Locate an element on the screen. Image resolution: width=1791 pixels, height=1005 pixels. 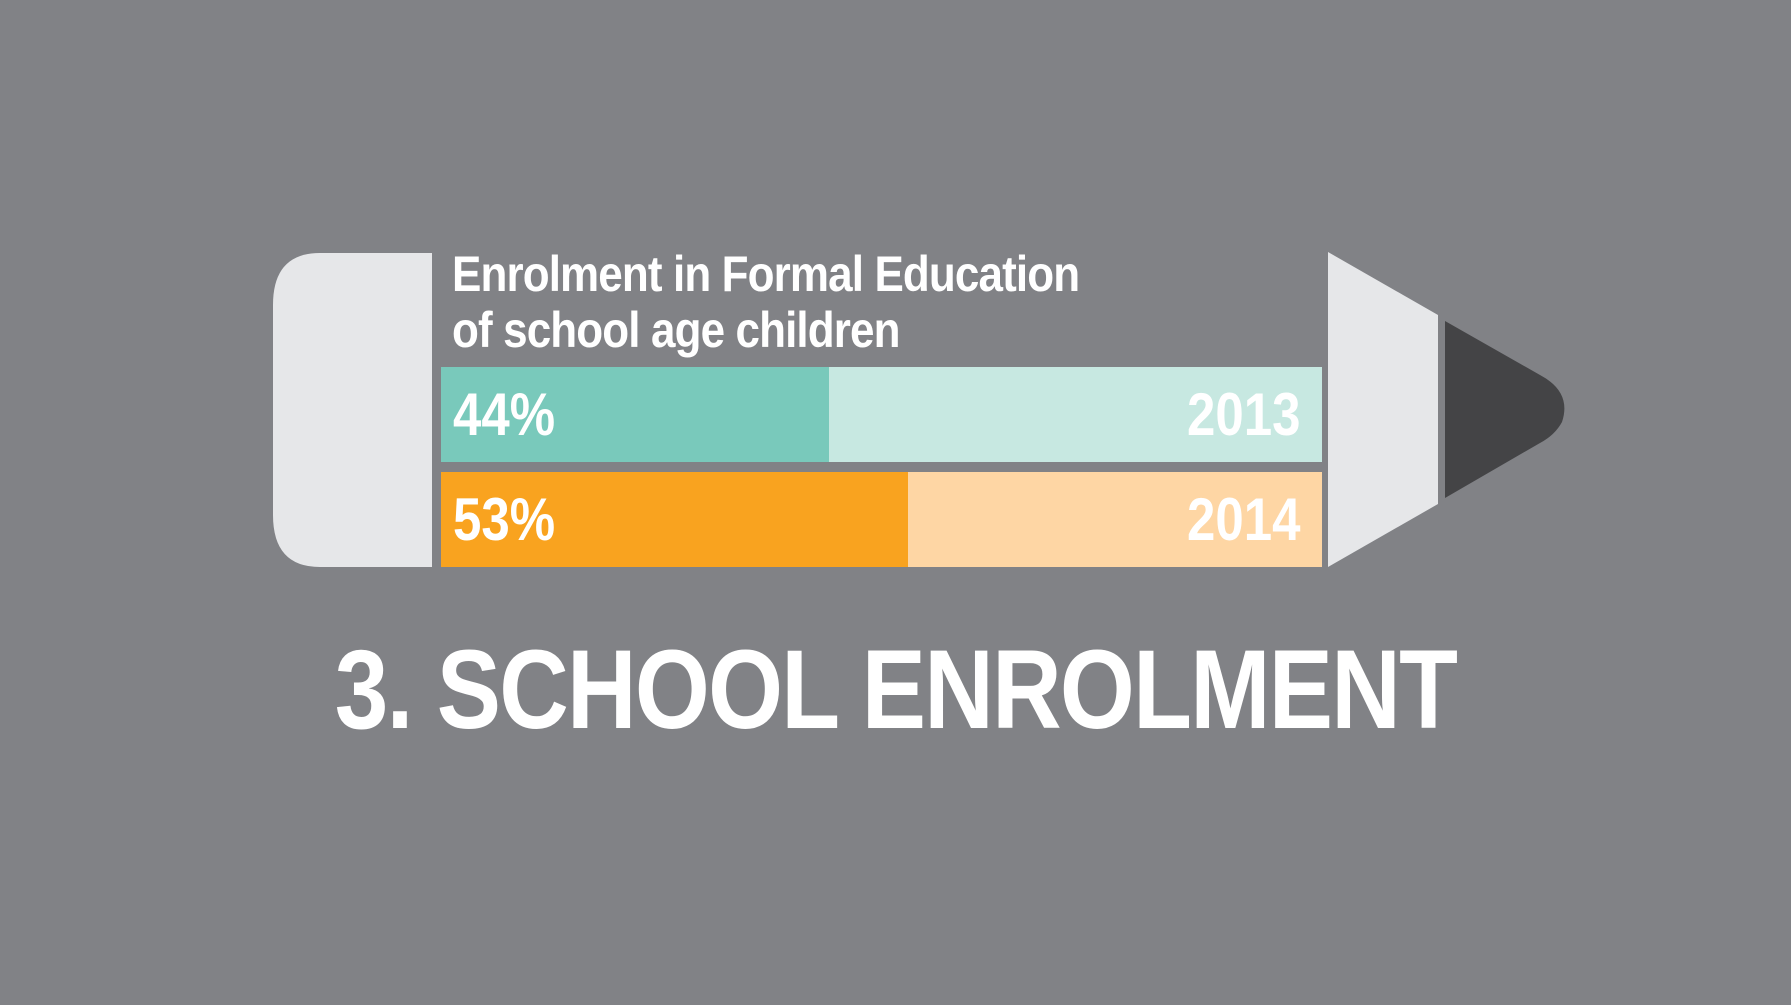
bar-remainder-2014 is located at coordinates (1115, 519).